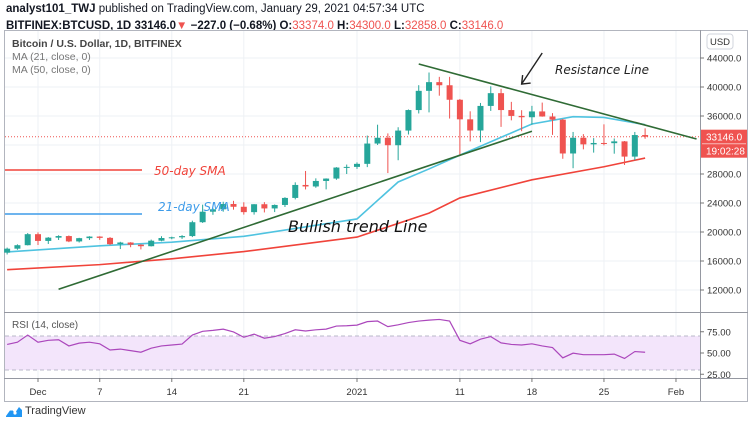  What do you see at coordinates (14, 411) in the screenshot?
I see `tradingview-logo-icon` at bounding box center [14, 411].